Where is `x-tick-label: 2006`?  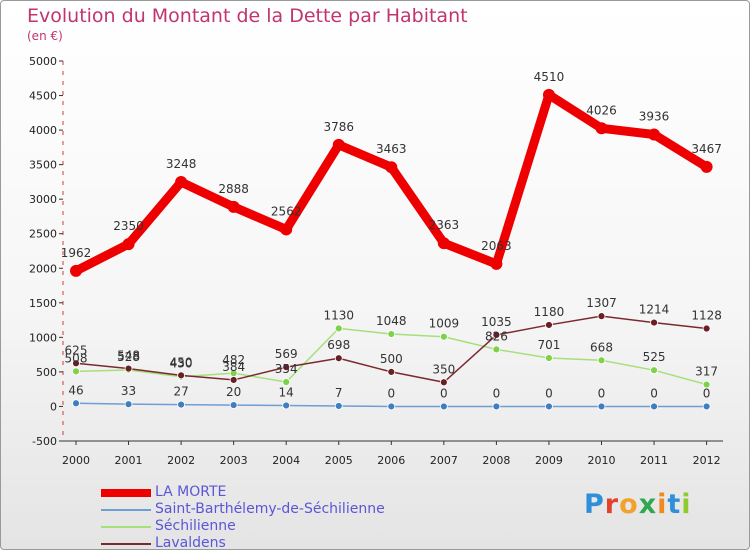
x-tick-label: 2006 is located at coordinates (391, 460).